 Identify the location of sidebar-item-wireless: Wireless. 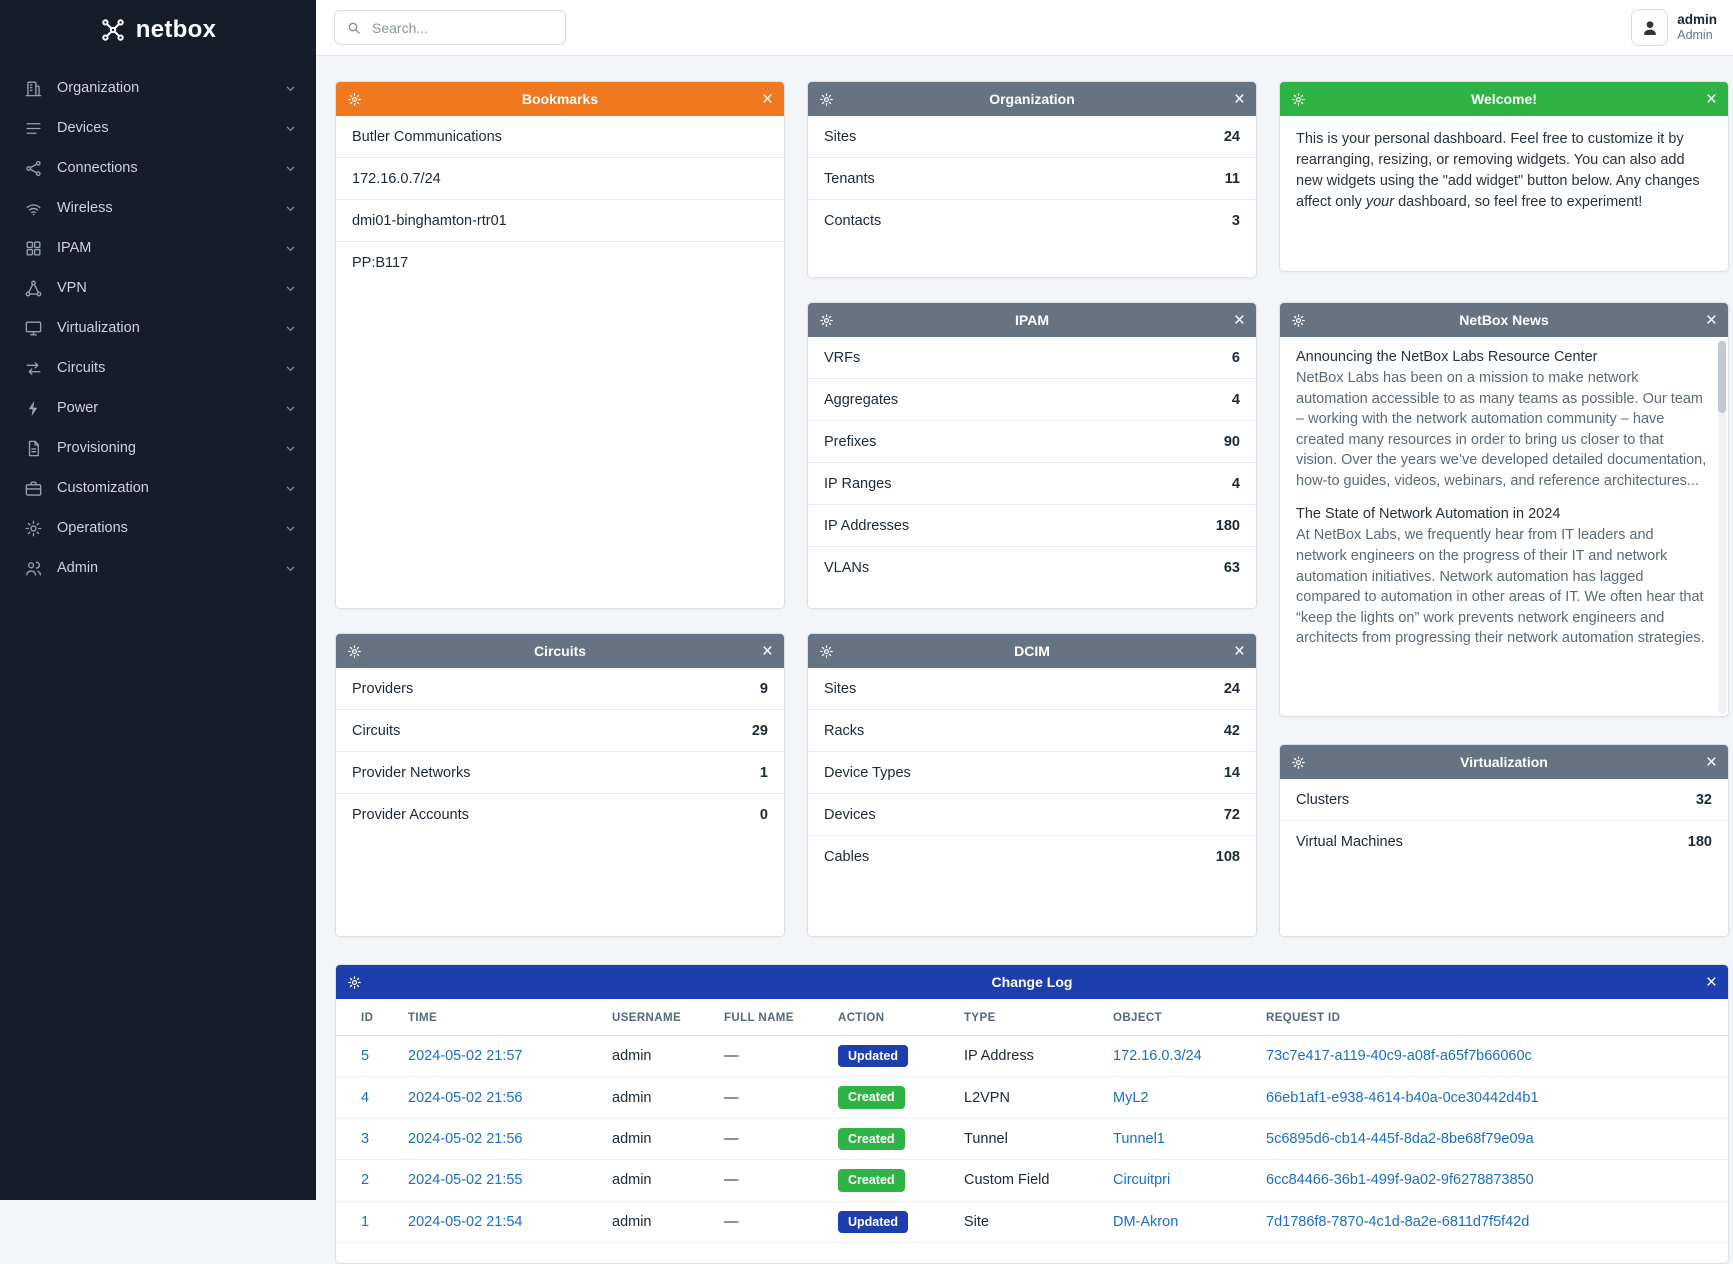
(158, 208).